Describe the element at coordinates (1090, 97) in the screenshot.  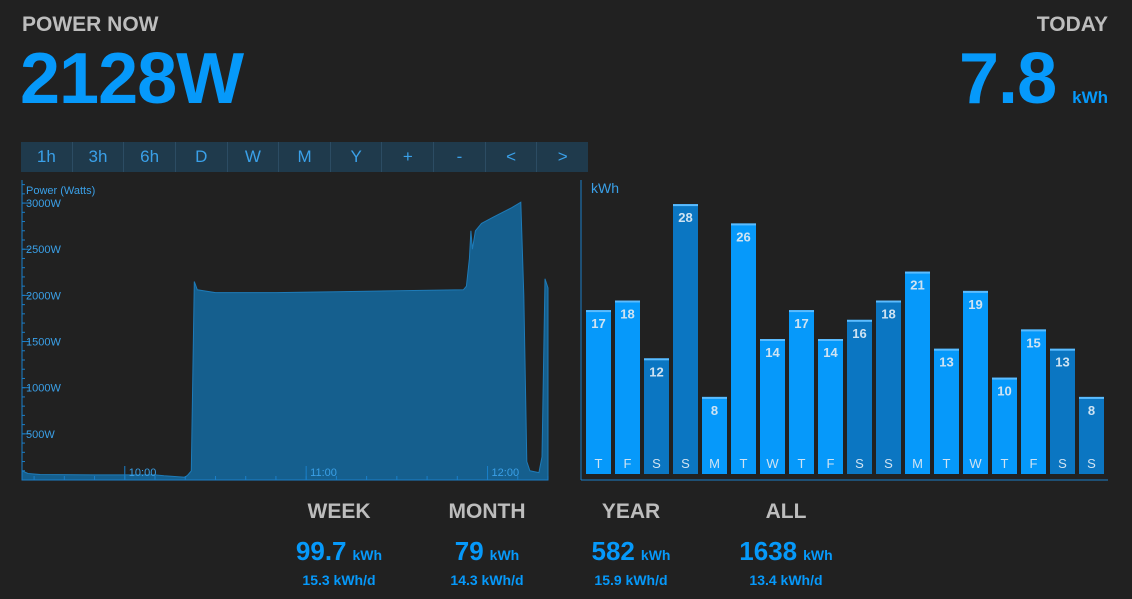
I see `today-unit: kWh` at that location.